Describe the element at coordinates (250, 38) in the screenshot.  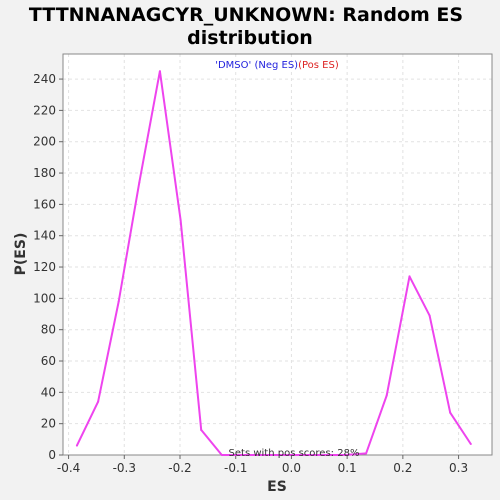
I see `chart-title-line2: distribution` at that location.